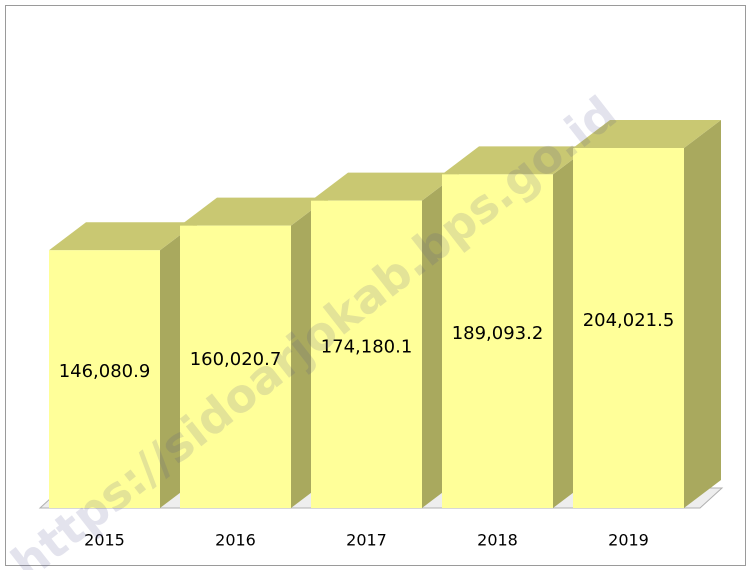  I want to click on x-tick-label: 2016, so click(235, 540).